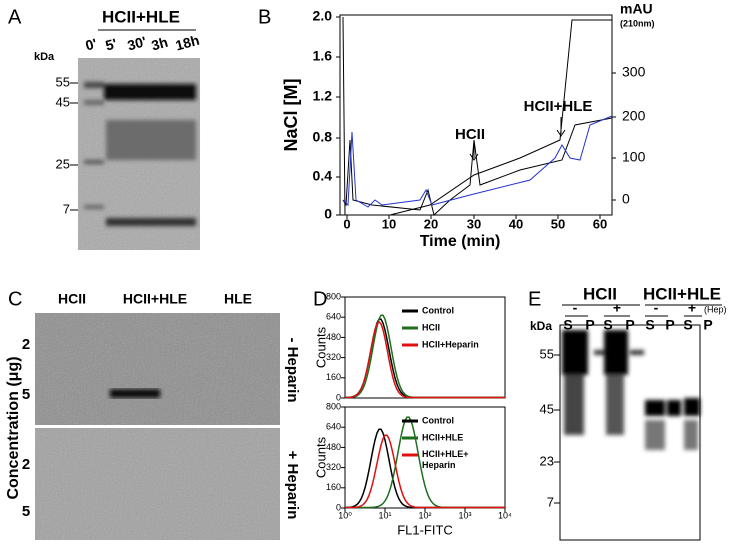 Image resolution: width=740 pixels, height=548 pixels. What do you see at coordinates (333, 337) in the screenshot?
I see `y-tick-label: 480` at bounding box center [333, 337].